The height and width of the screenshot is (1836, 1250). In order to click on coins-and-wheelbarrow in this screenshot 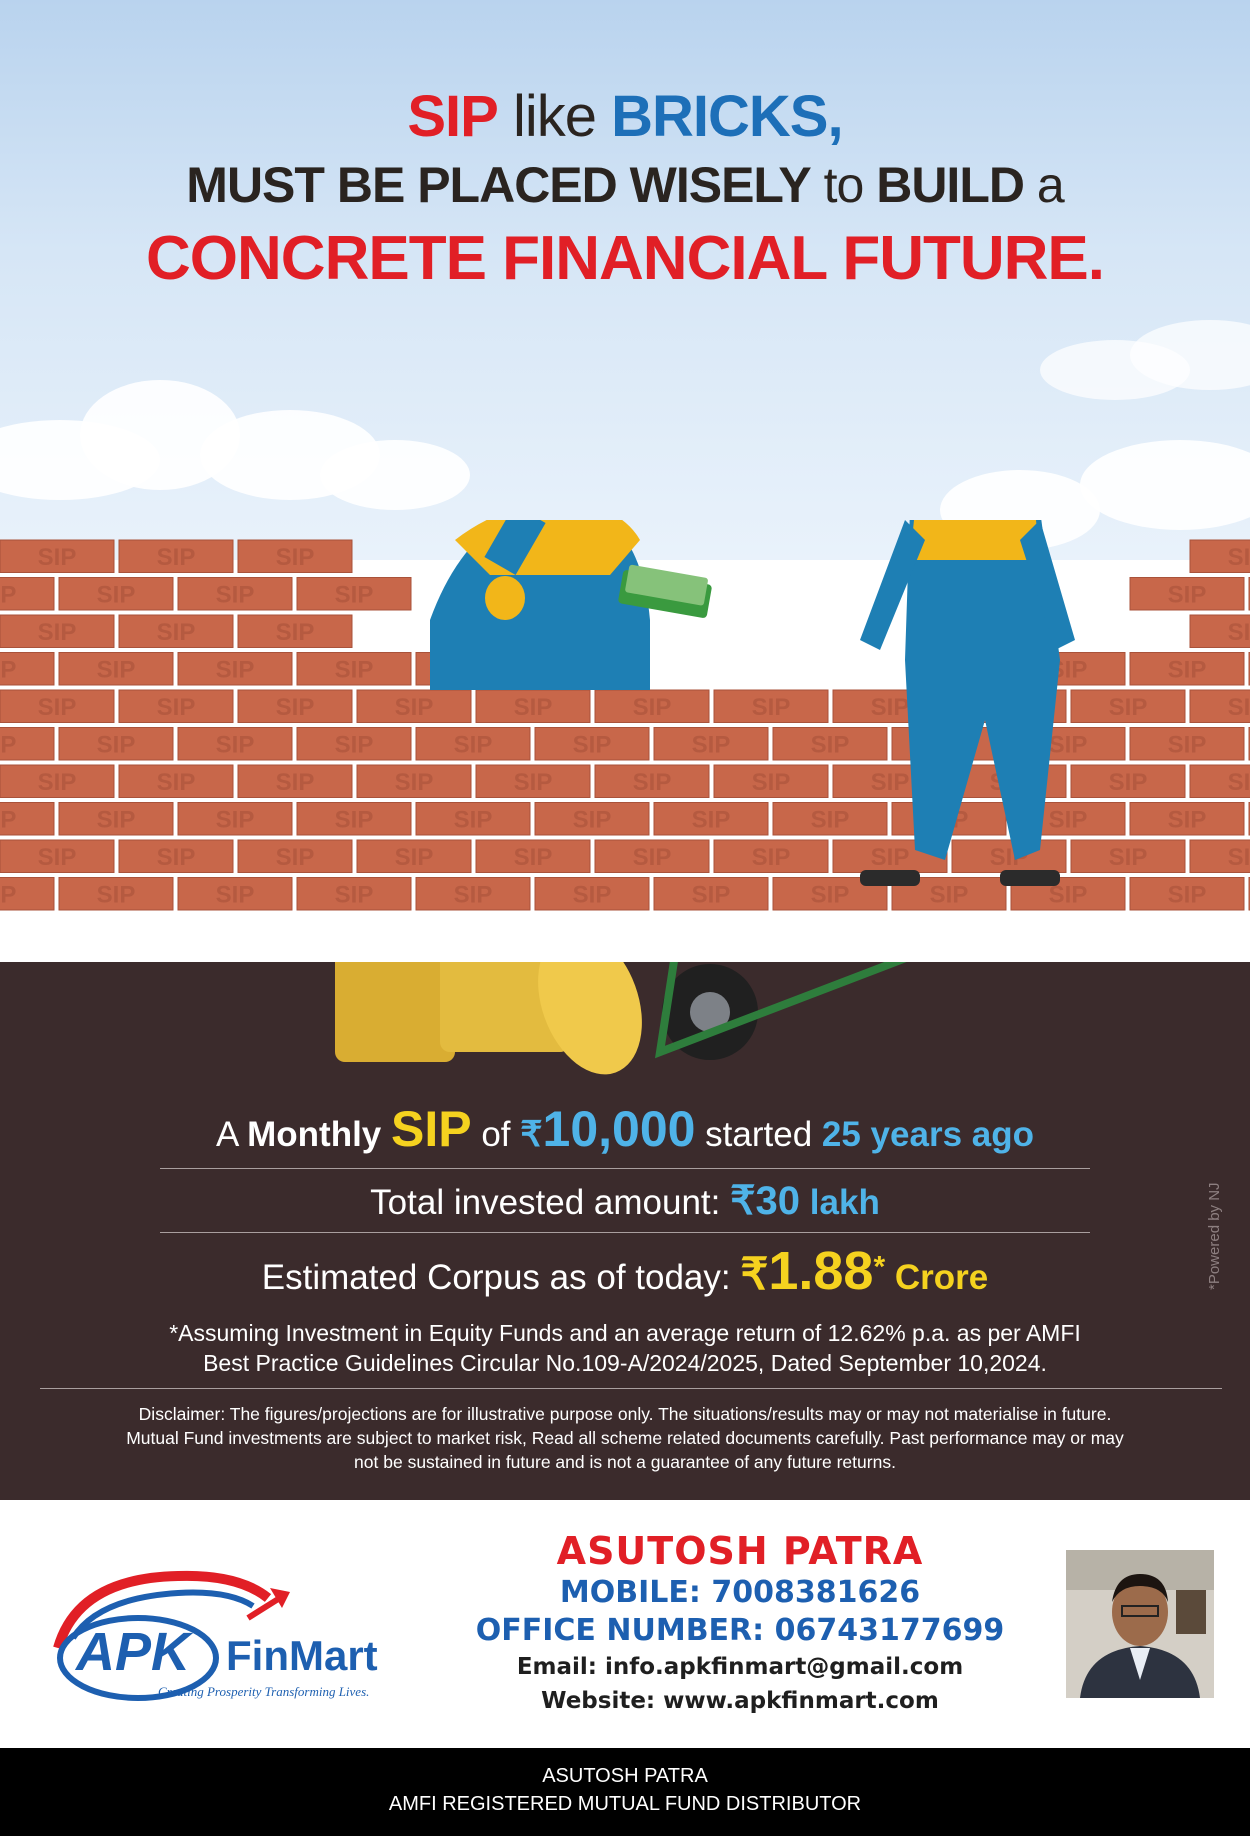, I will do `click(668, 943)`.